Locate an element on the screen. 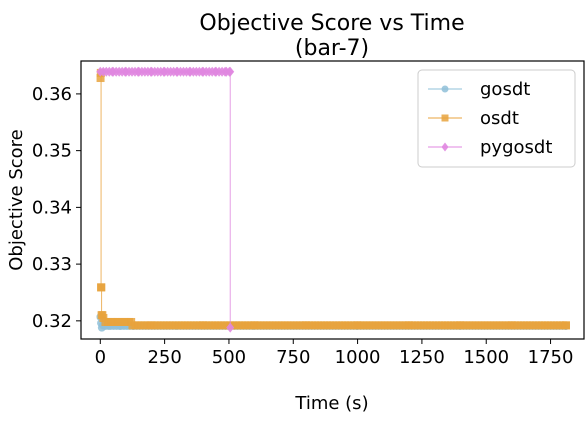 Image resolution: width=587 pixels, height=421 pixels. chart-subtitle: (bar-7) is located at coordinates (332, 48).